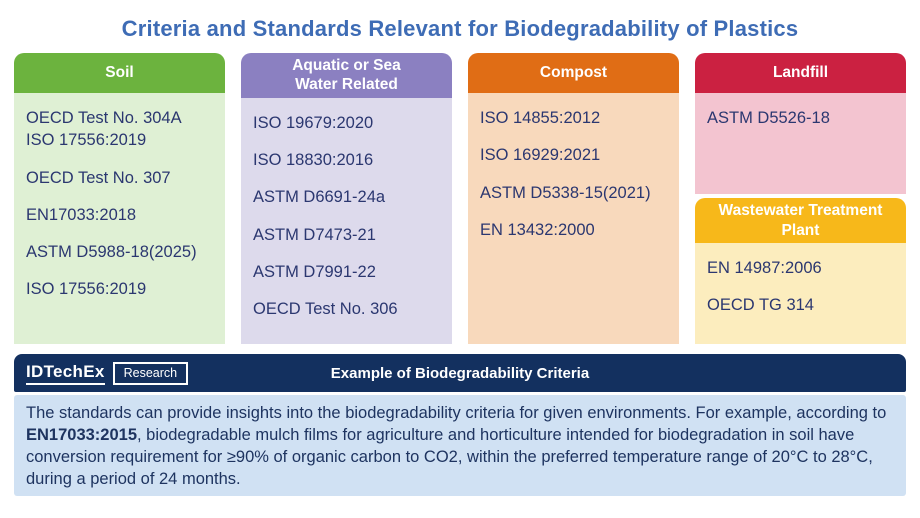 The width and height of the screenshot is (920, 518). What do you see at coordinates (800, 293) in the screenshot?
I see `wastewater-body: EN 14987:2006 OECD TG 314` at bounding box center [800, 293].